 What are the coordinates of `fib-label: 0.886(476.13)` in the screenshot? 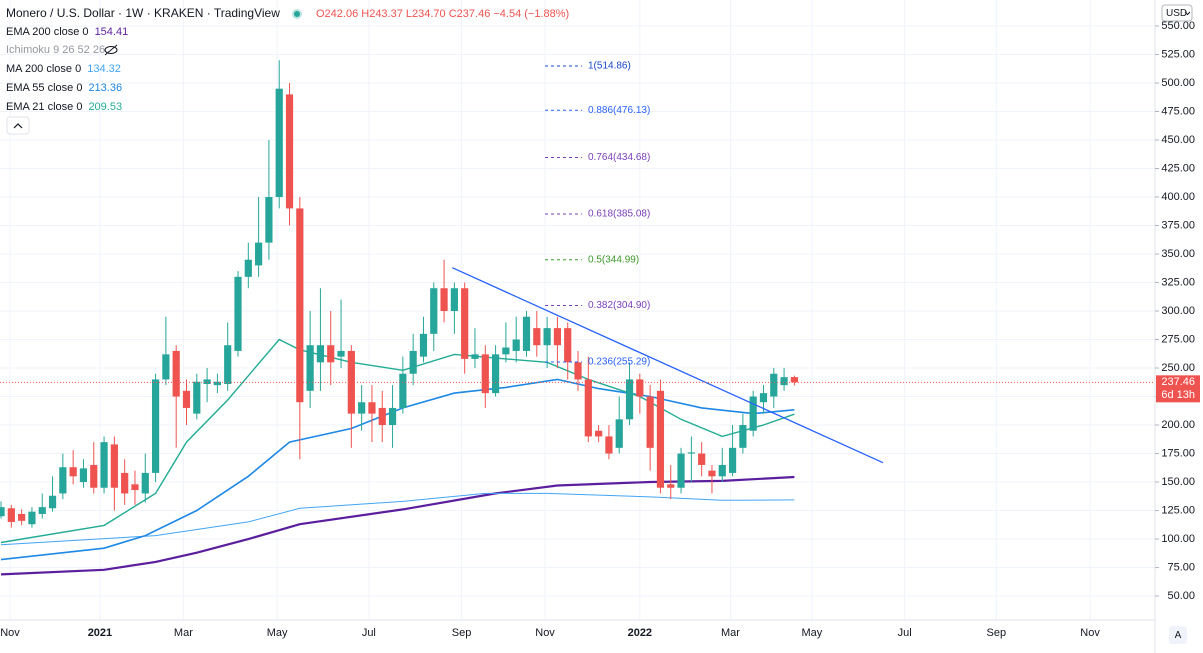 It's located at (619, 110).